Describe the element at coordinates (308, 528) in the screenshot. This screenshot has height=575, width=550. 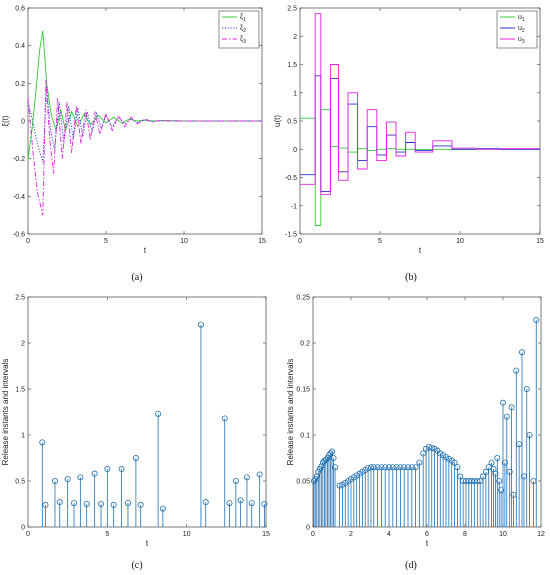
I see `y-tick-label-d-0: 0` at that location.